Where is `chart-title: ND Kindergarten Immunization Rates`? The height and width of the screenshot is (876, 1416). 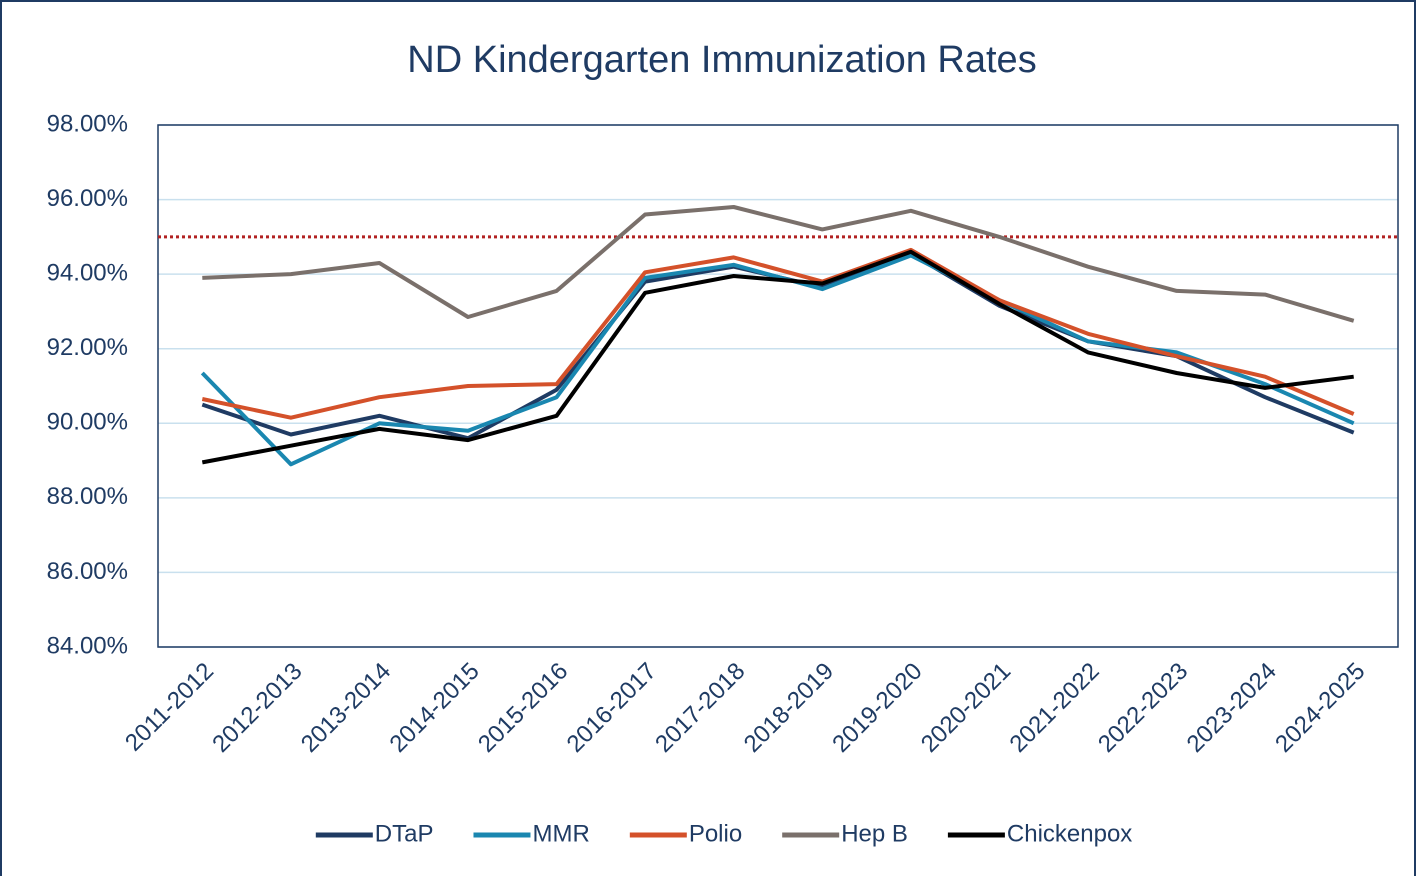 chart-title: ND Kindergarten Immunization Rates is located at coordinates (721, 60).